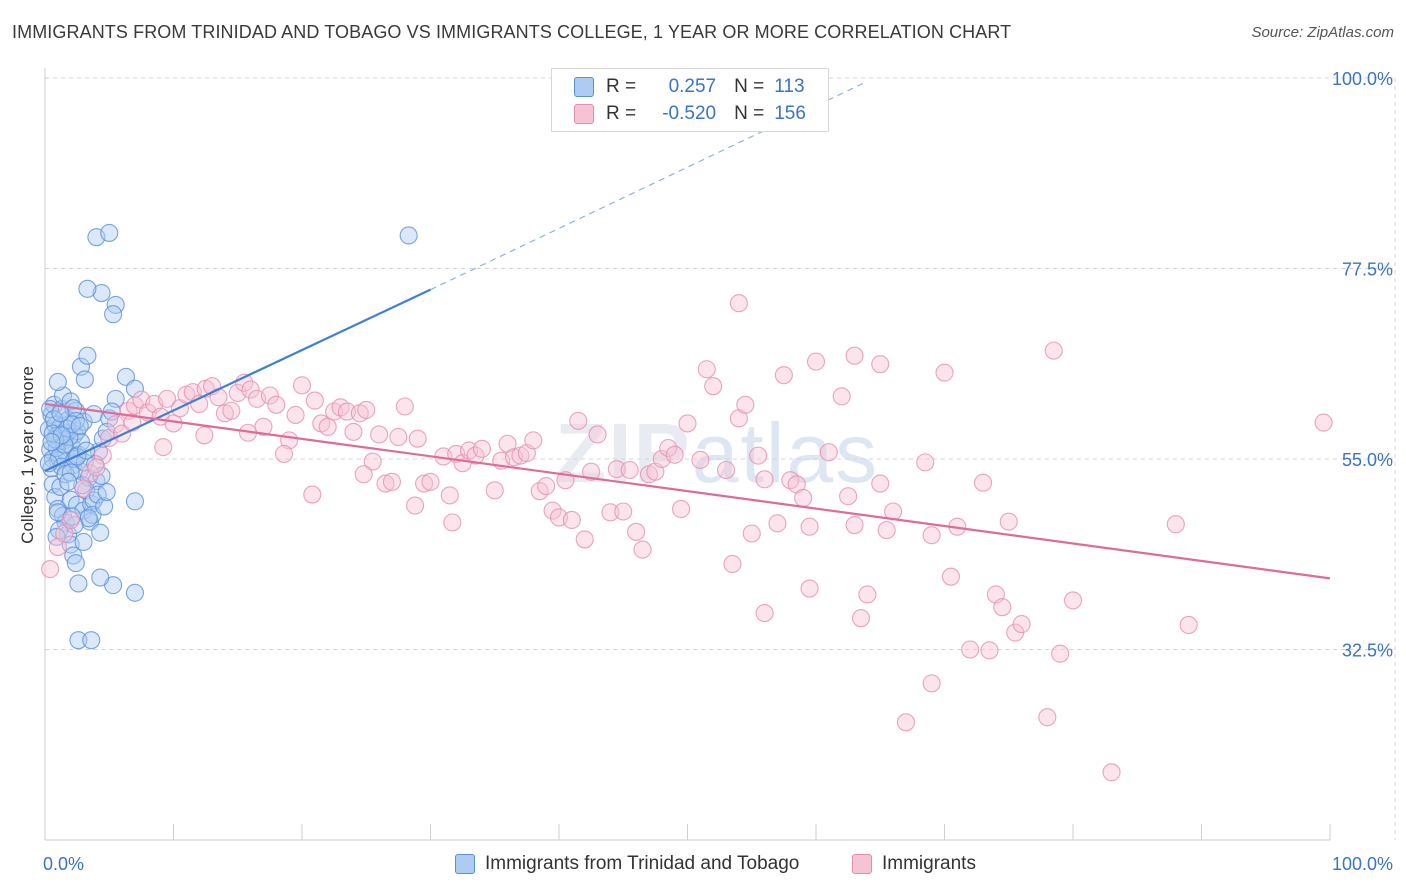 The image size is (1406, 892). Describe the element at coordinates (790, 113) in the screenshot. I see `legend-n-value: 156` at that location.